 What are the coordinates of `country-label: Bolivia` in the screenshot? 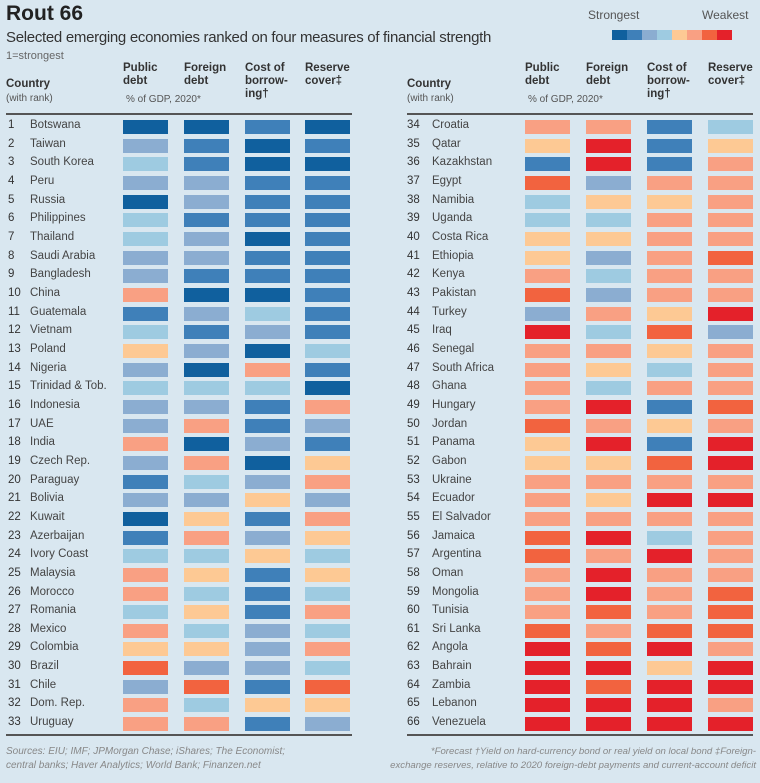 It's located at (47, 498).